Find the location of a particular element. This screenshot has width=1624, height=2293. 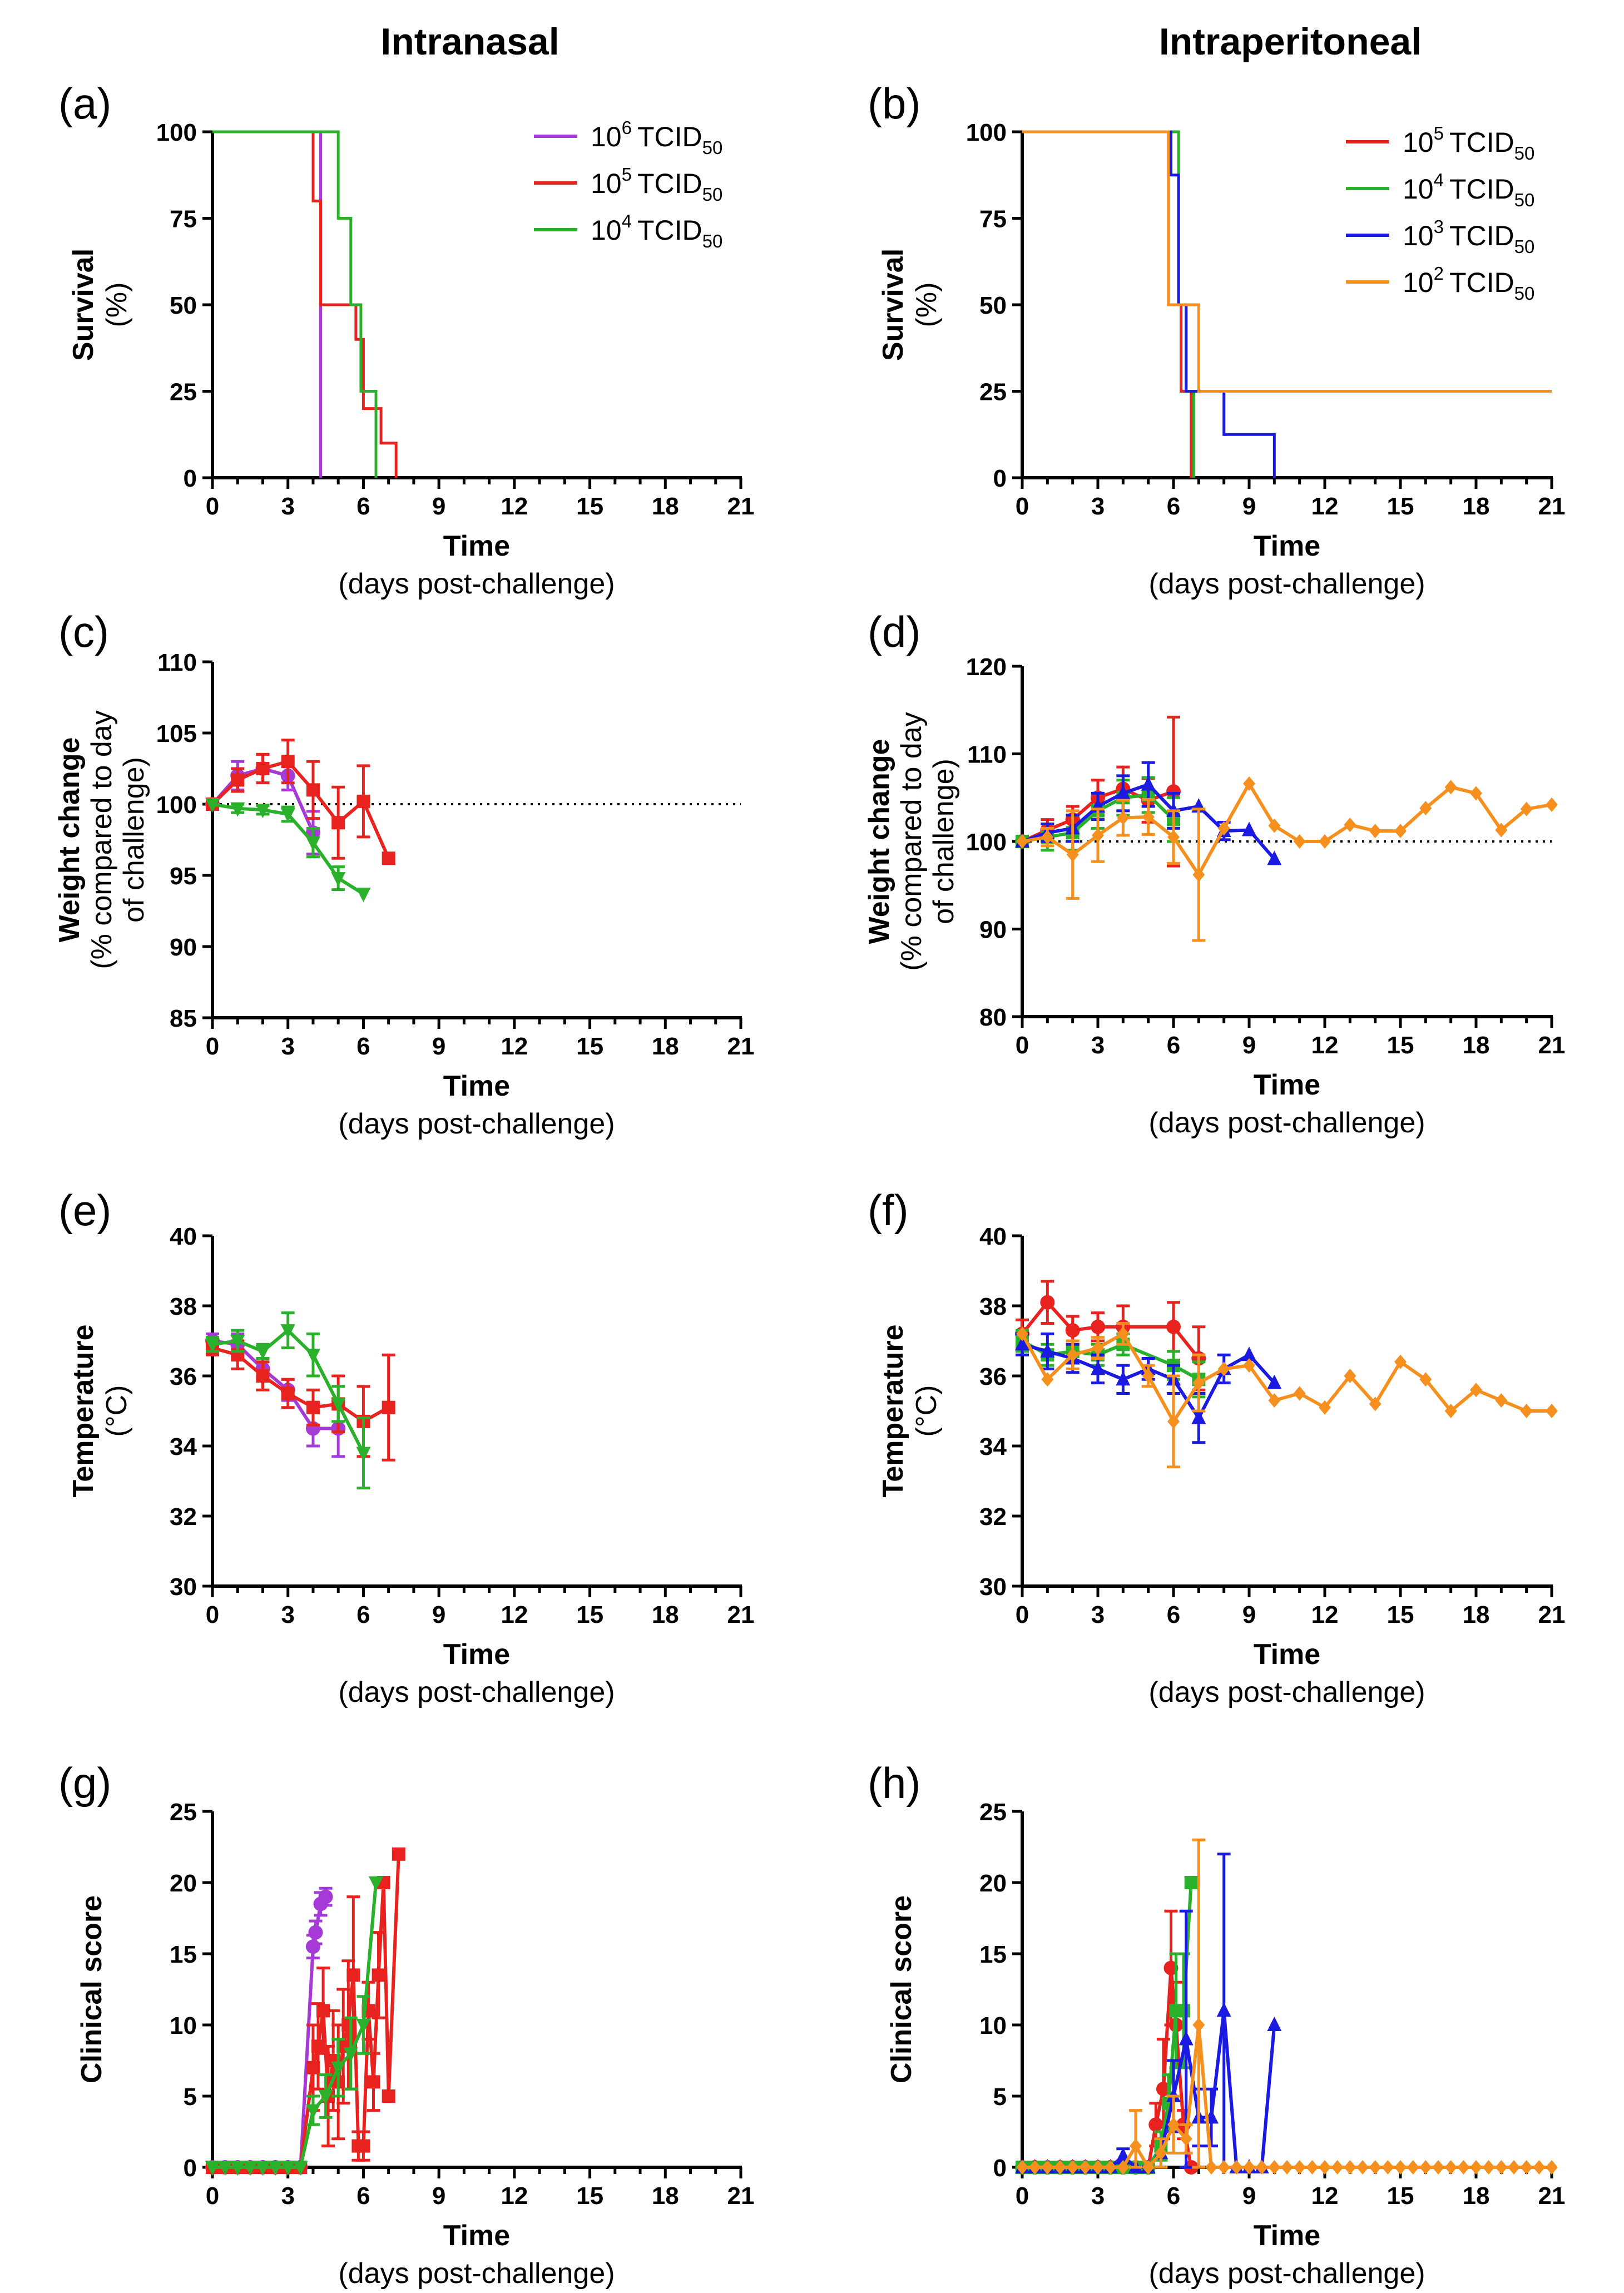

x-axis-title: Time is located at coordinates (476, 546).